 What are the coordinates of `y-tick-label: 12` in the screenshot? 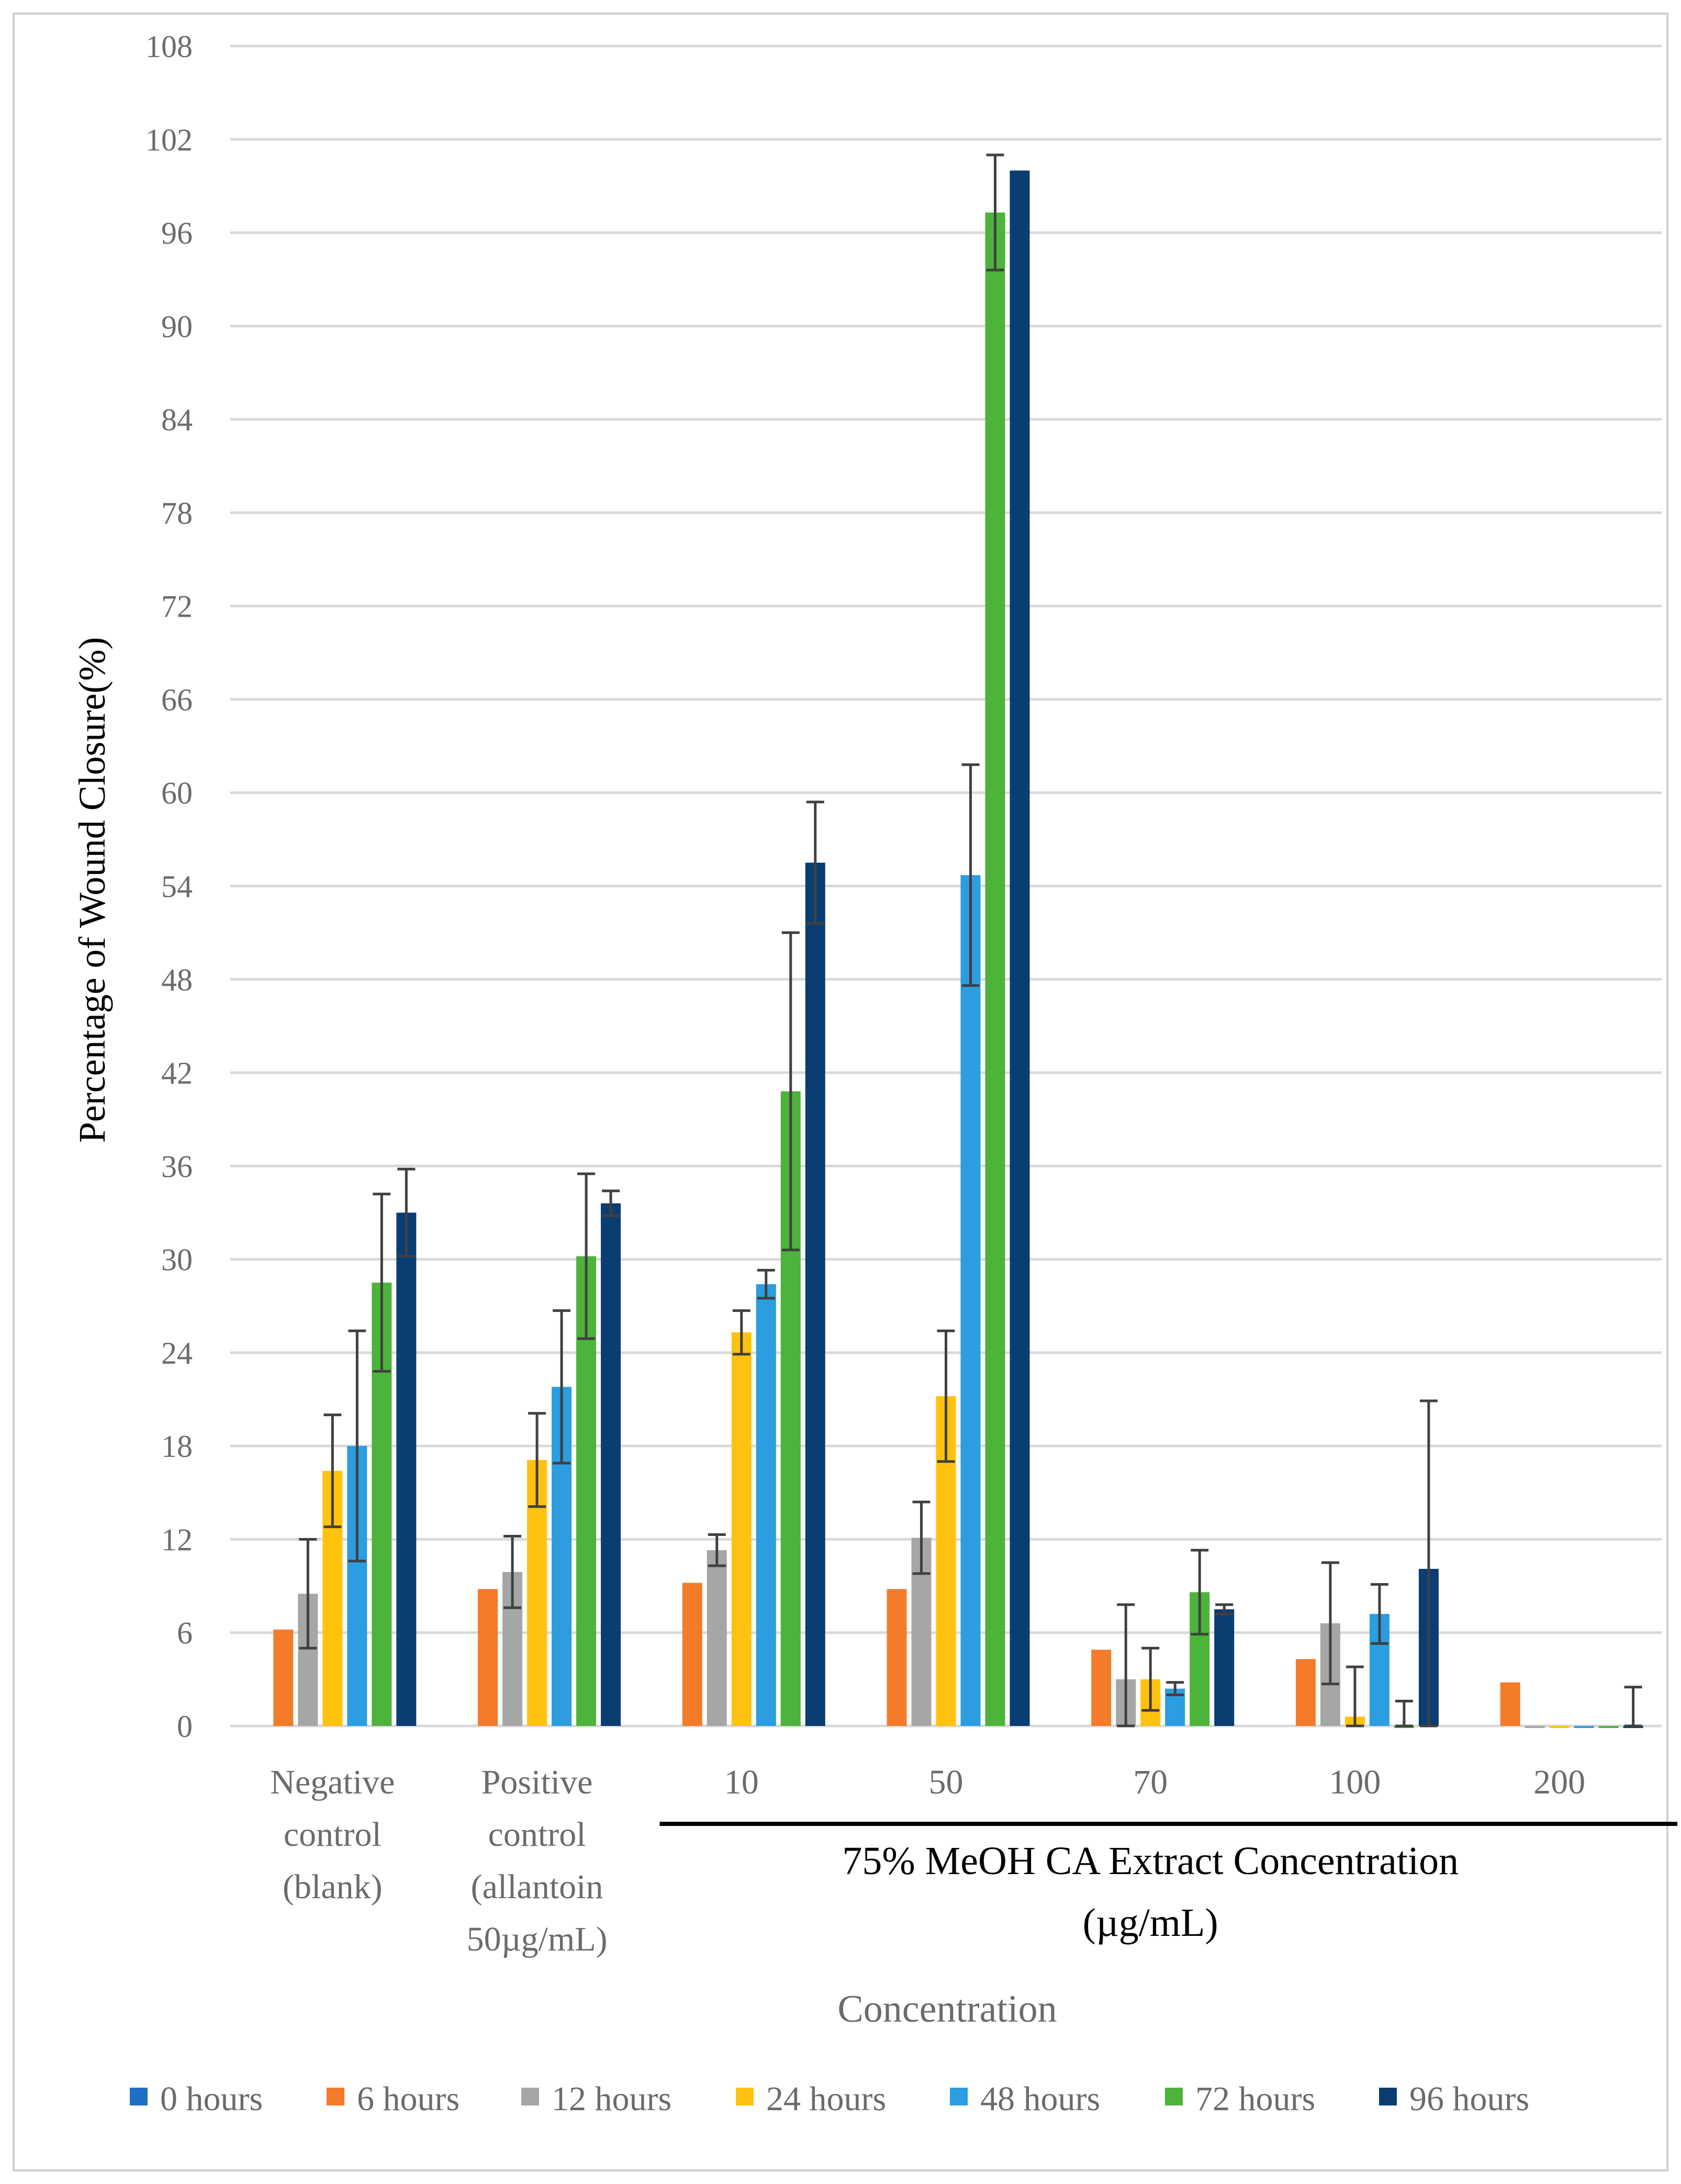 It's located at (177, 1539).